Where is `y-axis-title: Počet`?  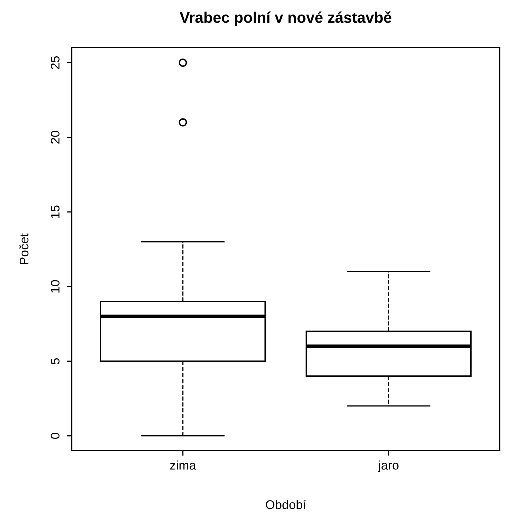 y-axis-title: Počet is located at coordinates (24, 249).